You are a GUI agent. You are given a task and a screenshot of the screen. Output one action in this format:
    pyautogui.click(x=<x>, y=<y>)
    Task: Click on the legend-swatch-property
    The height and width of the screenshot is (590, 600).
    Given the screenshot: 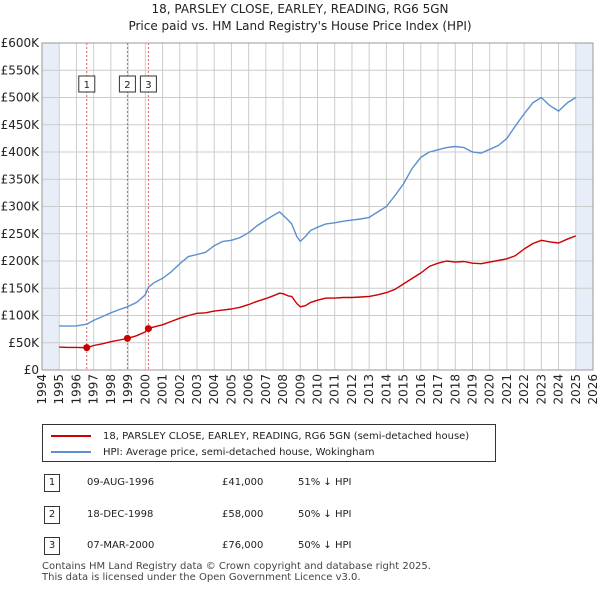 What is the action you would take?
    pyautogui.click(x=71, y=436)
    